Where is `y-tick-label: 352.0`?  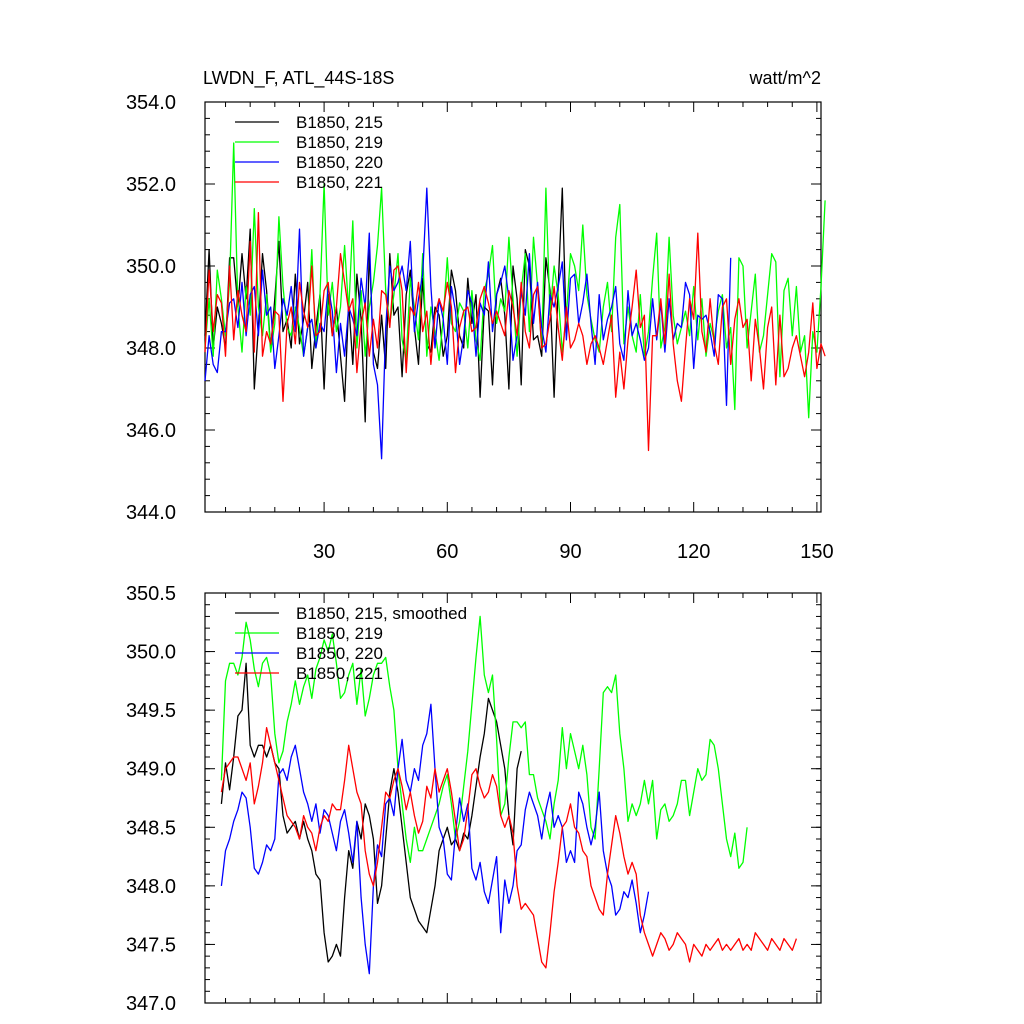
y-tick-label: 352.0 is located at coordinates (151, 185).